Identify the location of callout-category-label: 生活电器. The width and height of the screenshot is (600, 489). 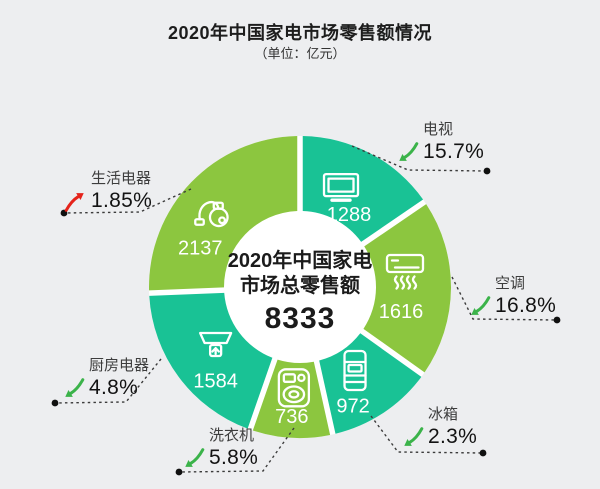
(121, 178).